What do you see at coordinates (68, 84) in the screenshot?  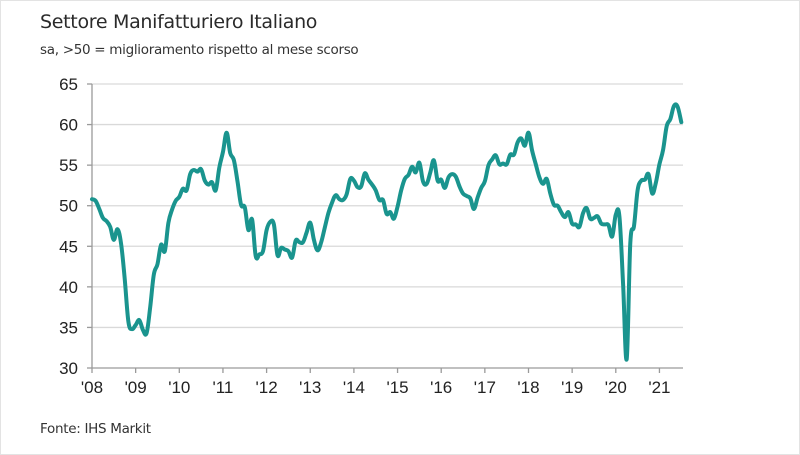 I see `y-tick-label: 65` at bounding box center [68, 84].